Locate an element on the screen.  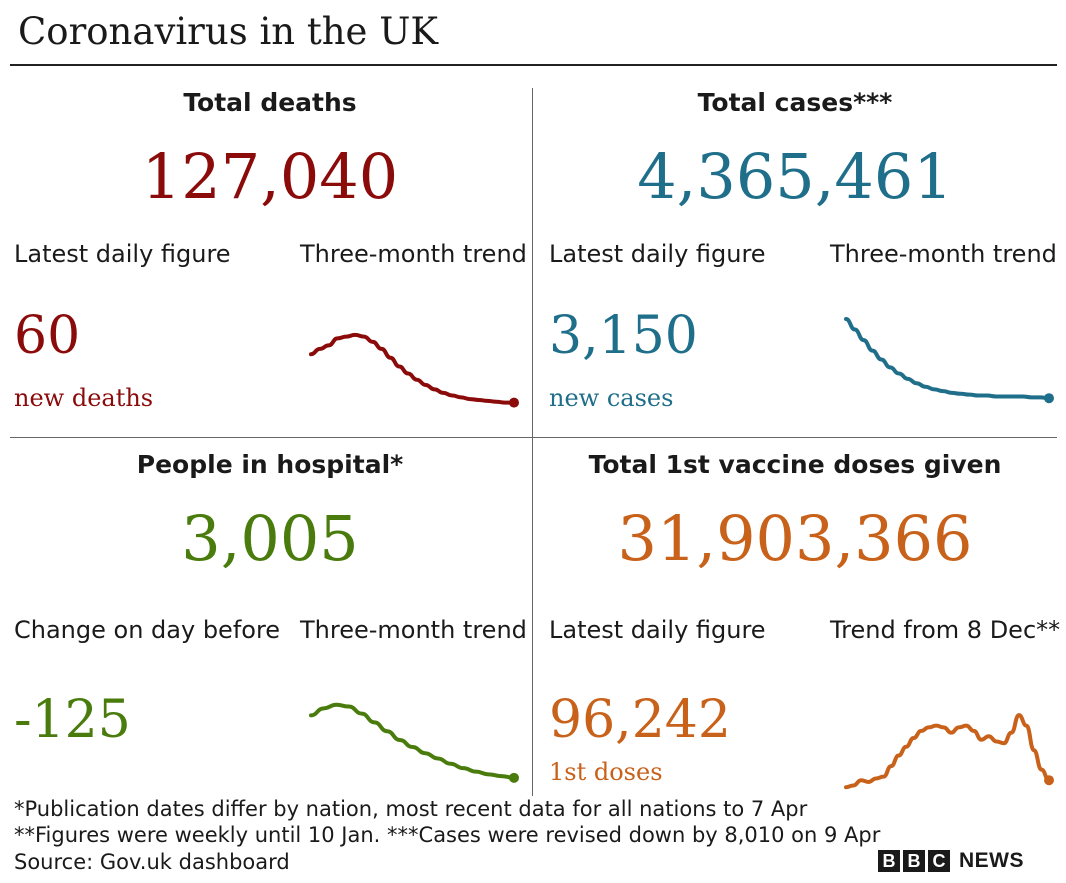
deaths-heading: Total deaths is located at coordinates (270, 102).